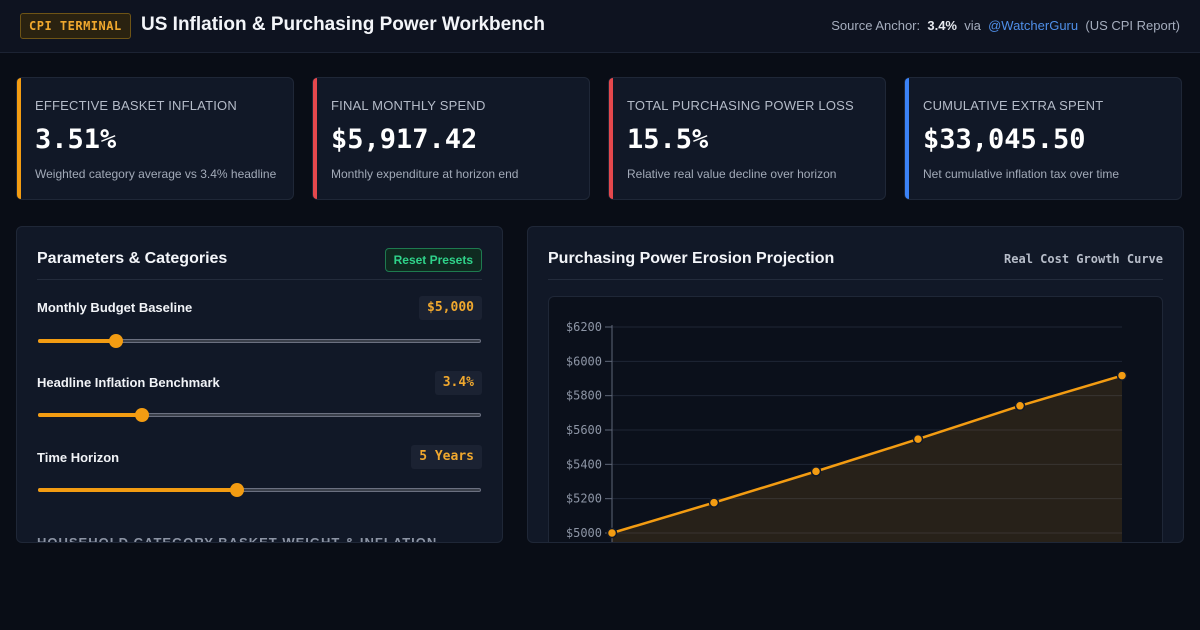  Describe the element at coordinates (584, 327) in the screenshot. I see `y-tick-label: $6200` at that location.